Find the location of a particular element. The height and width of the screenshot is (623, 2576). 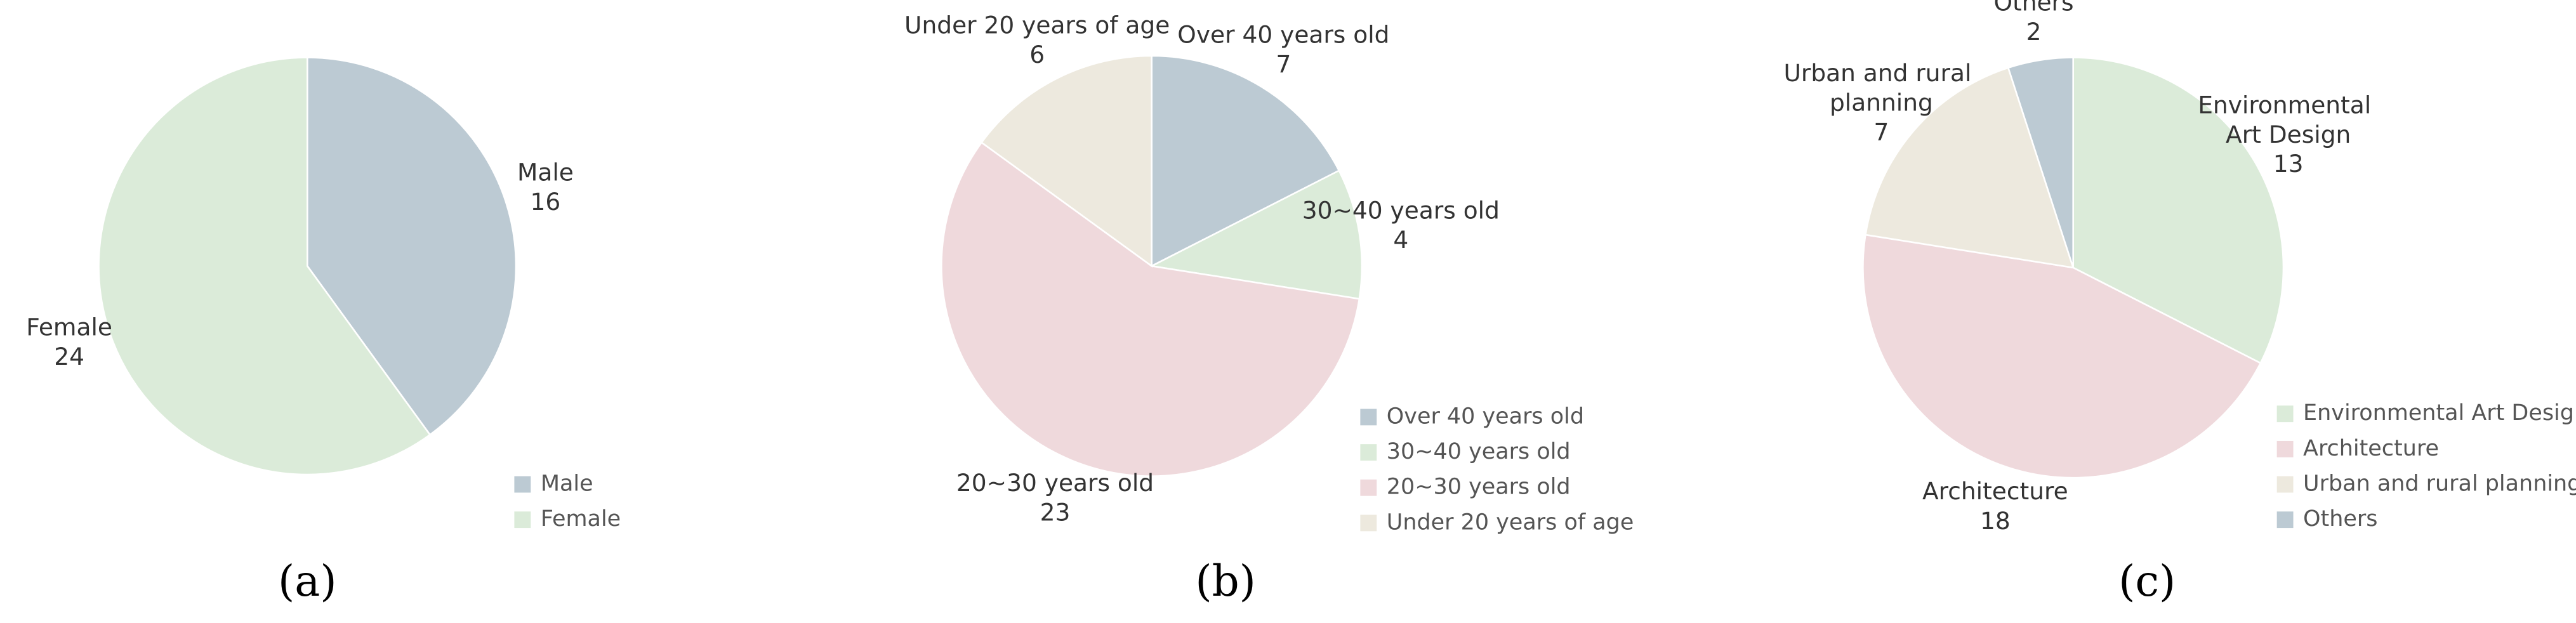

label-line: Urban and rural is located at coordinates (1881, 73).